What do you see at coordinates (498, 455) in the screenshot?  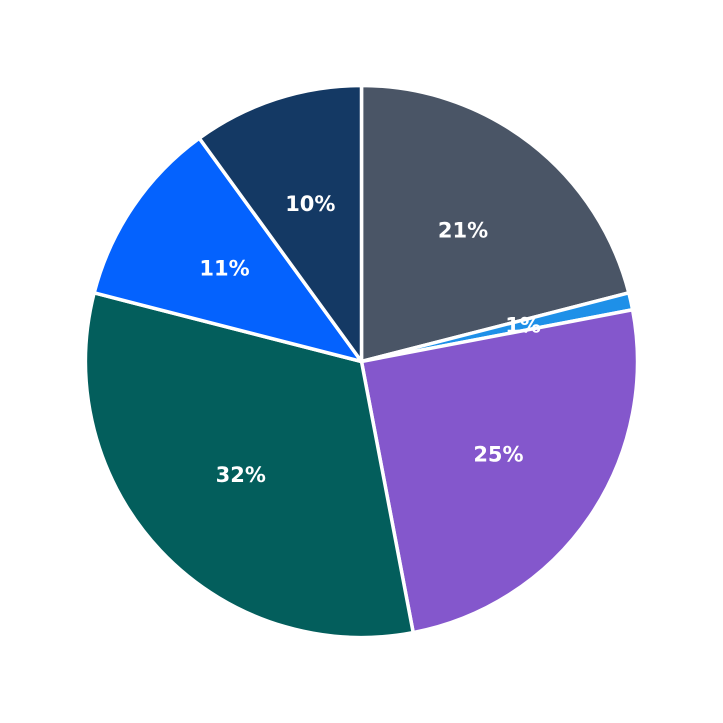 I see `pie-slice-label: 25%` at bounding box center [498, 455].